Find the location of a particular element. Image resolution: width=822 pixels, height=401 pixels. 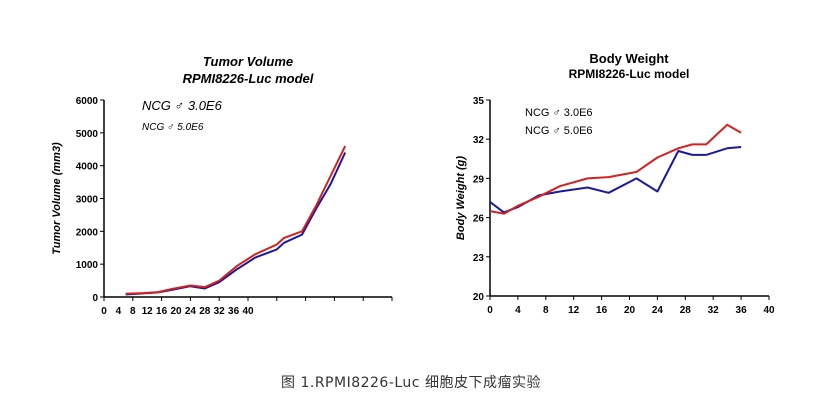

figure-caption: 图 1.RPMI8226-Luc 细胞皮下成瘤实验 is located at coordinates (411, 383).